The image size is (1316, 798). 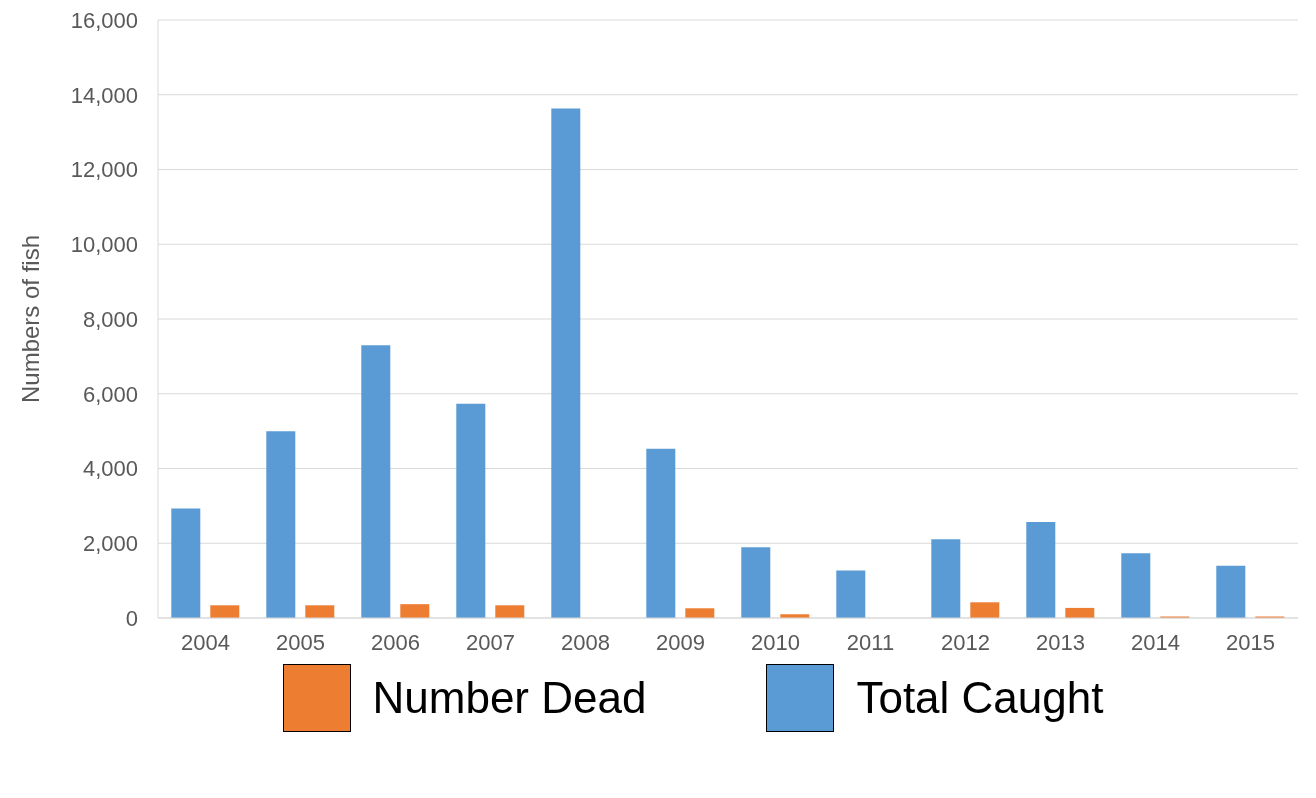 I want to click on y-tick-label: 4,000, so click(x=110, y=469).